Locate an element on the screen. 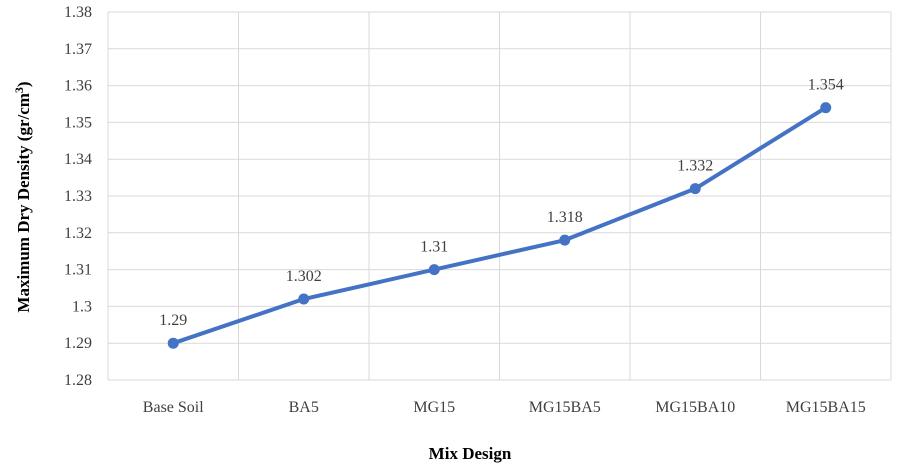 The image size is (898, 466). y-axis-title-superscript: 3 is located at coordinates (19, 90).